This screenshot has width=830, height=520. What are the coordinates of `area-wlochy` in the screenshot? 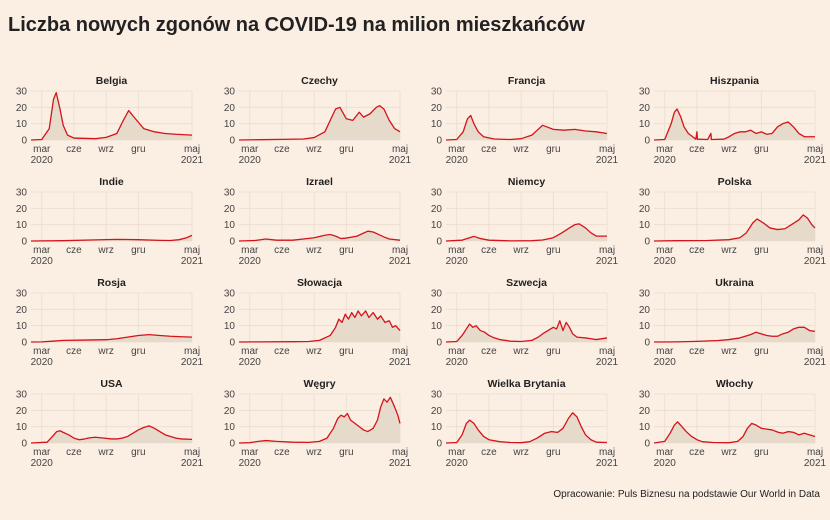 It's located at (734, 432).